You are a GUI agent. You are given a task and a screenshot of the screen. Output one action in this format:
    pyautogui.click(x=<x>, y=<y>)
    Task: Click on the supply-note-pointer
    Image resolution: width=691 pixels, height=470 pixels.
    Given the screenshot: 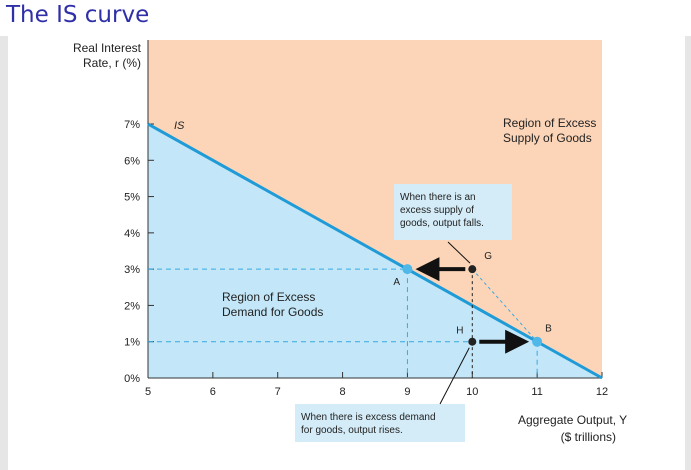 What is the action you would take?
    pyautogui.click(x=459, y=252)
    